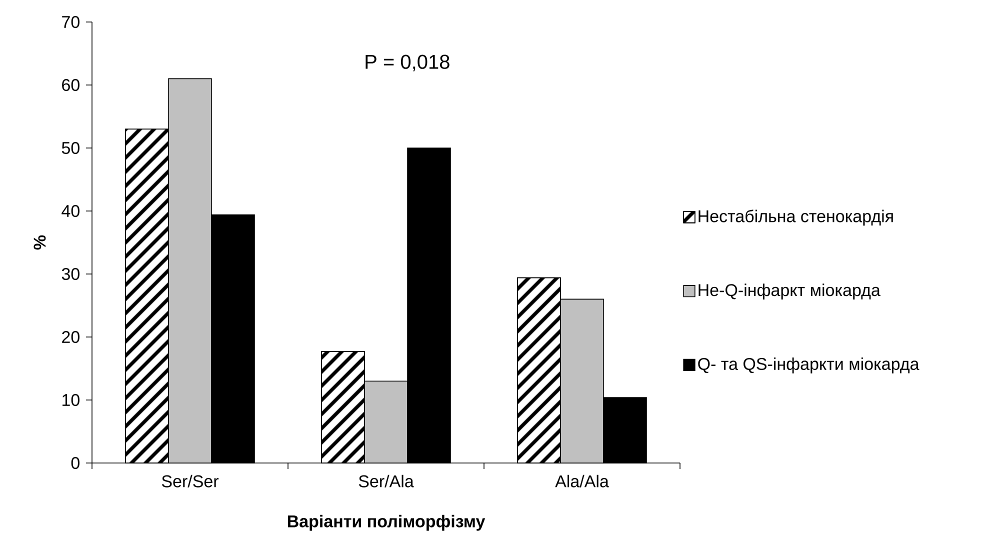  Describe the element at coordinates (789, 292) in the screenshot. I see `legend-label: Не-Q-інфаркт міокарда` at that location.